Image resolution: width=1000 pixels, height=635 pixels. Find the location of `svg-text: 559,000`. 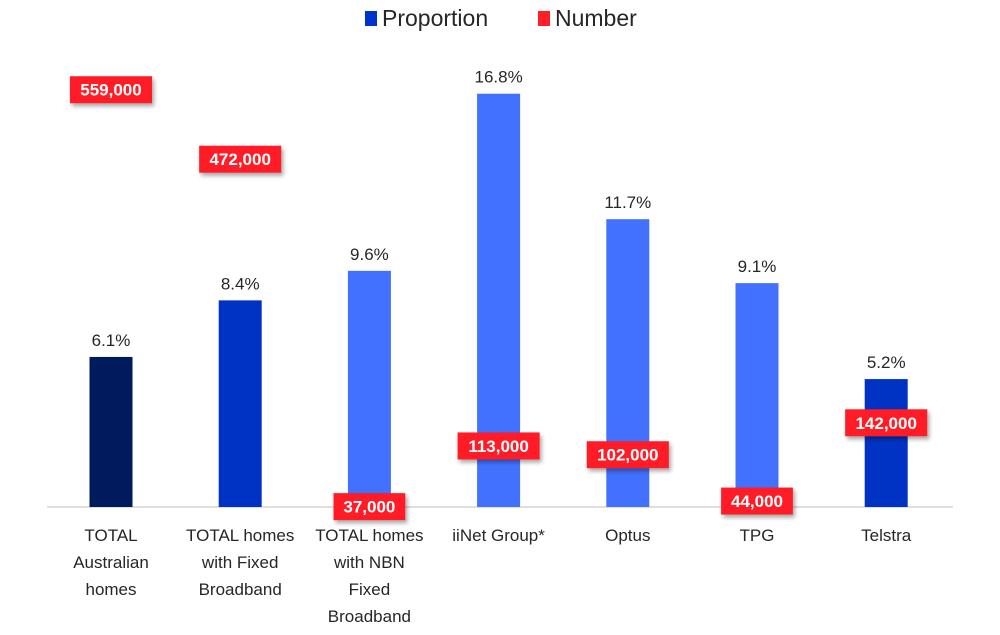

svg-text: 559,000 is located at coordinates (110, 90).